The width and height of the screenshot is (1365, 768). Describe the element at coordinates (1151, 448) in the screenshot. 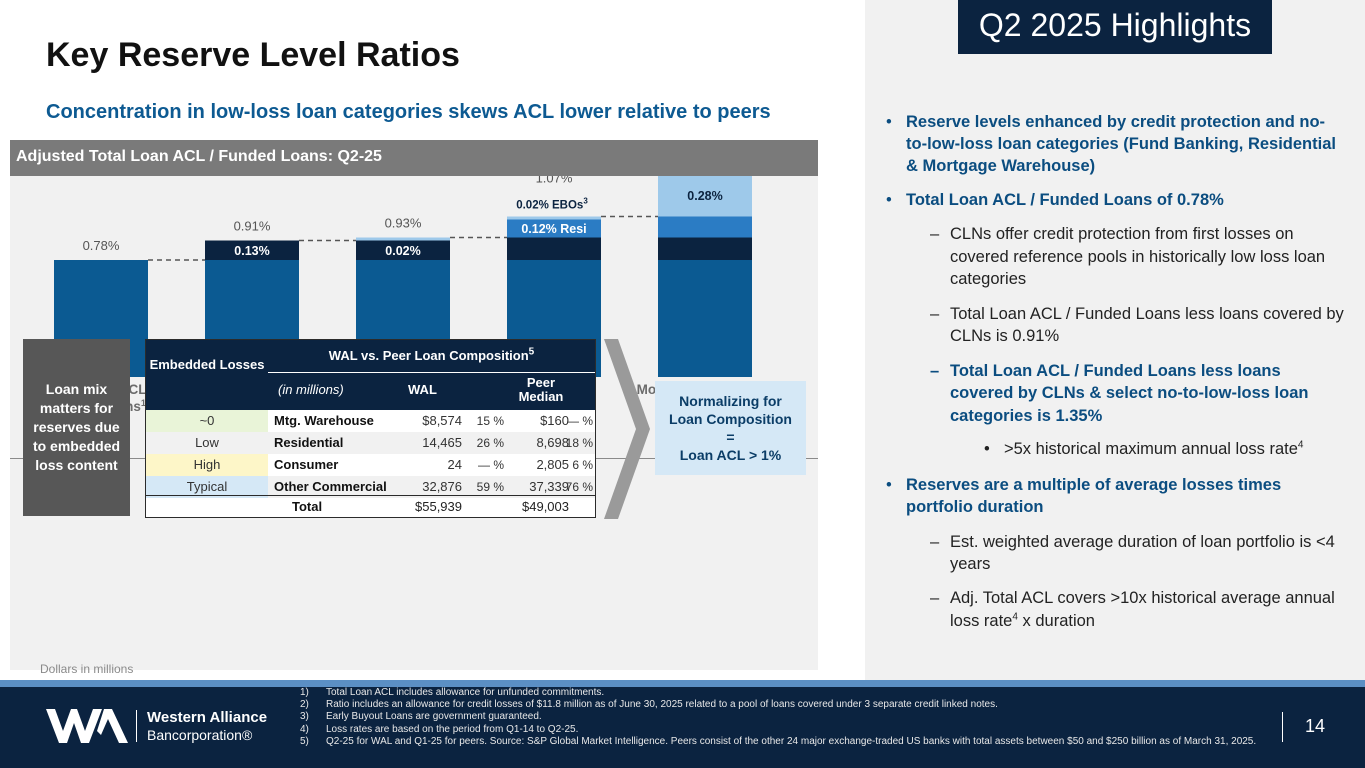

I see `sub-sub-bullet-max-loss-text: >5x historical maximum annual loss rate` at that location.